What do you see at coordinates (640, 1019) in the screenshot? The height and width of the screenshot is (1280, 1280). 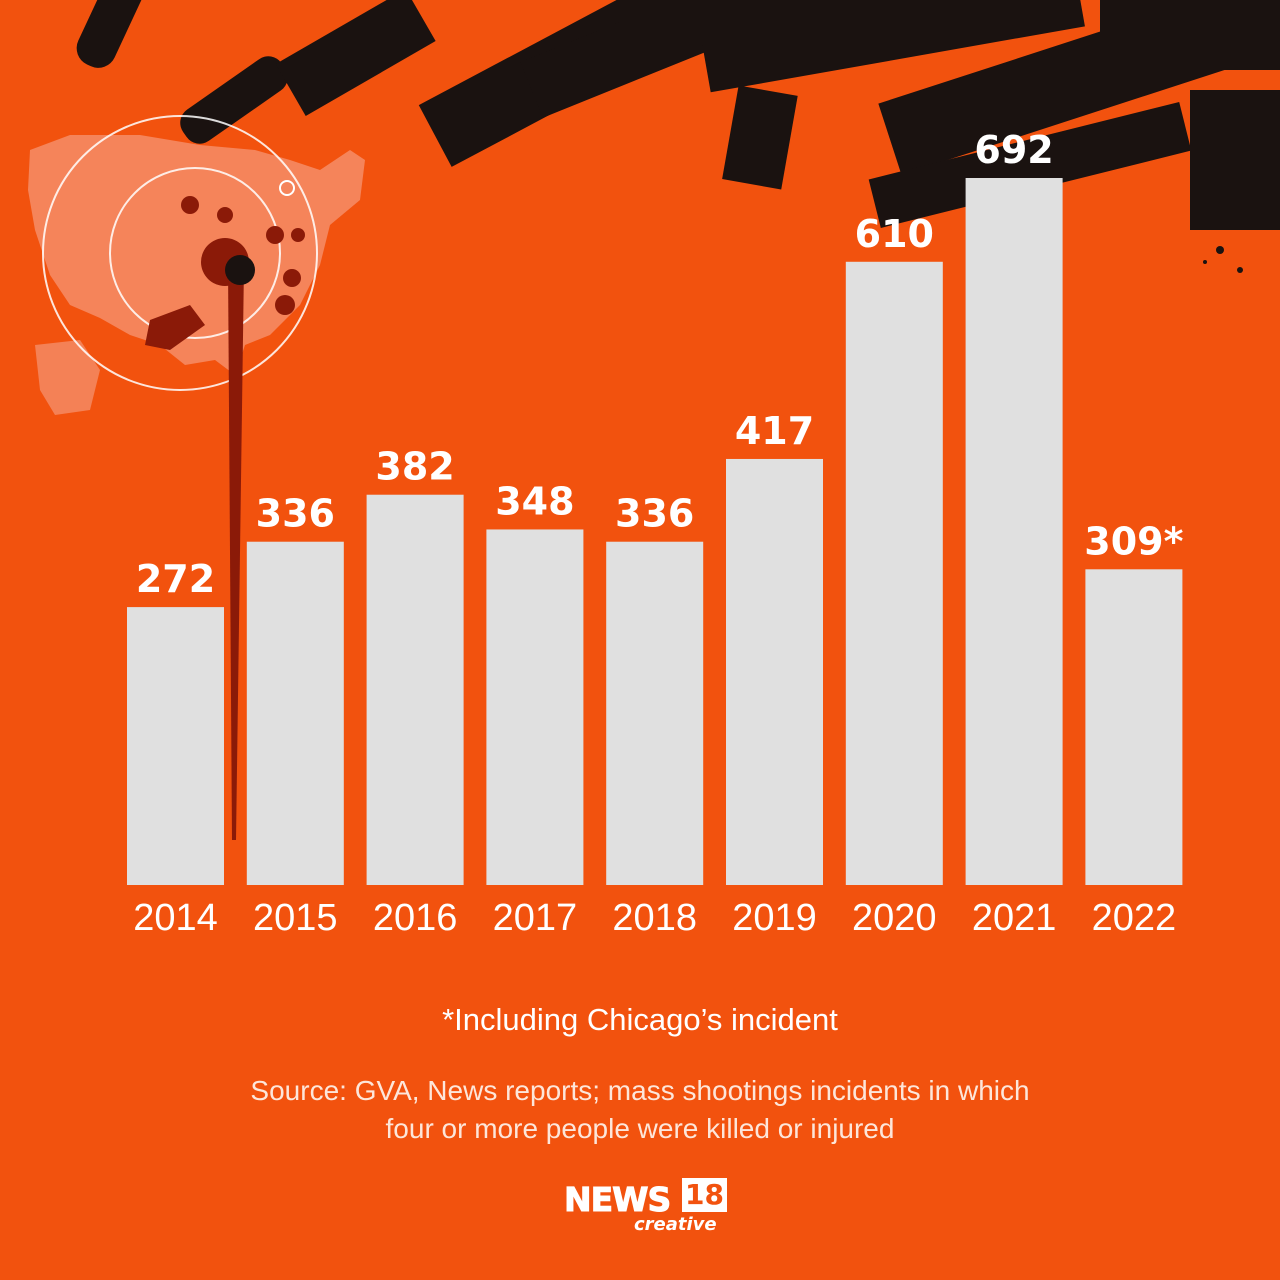 I see `footnote: *Including Chicago’s incident` at bounding box center [640, 1019].